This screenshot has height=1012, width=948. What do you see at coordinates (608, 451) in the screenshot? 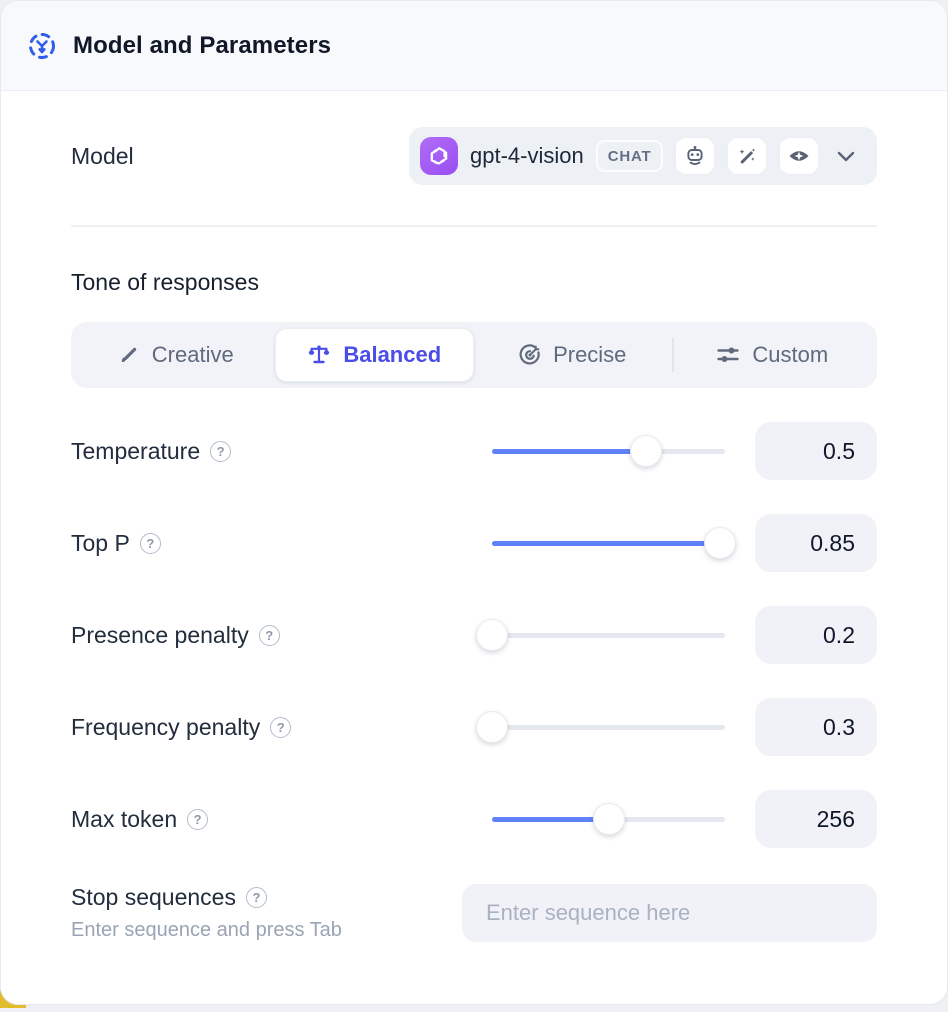
I see `temperature-slider` at bounding box center [608, 451].